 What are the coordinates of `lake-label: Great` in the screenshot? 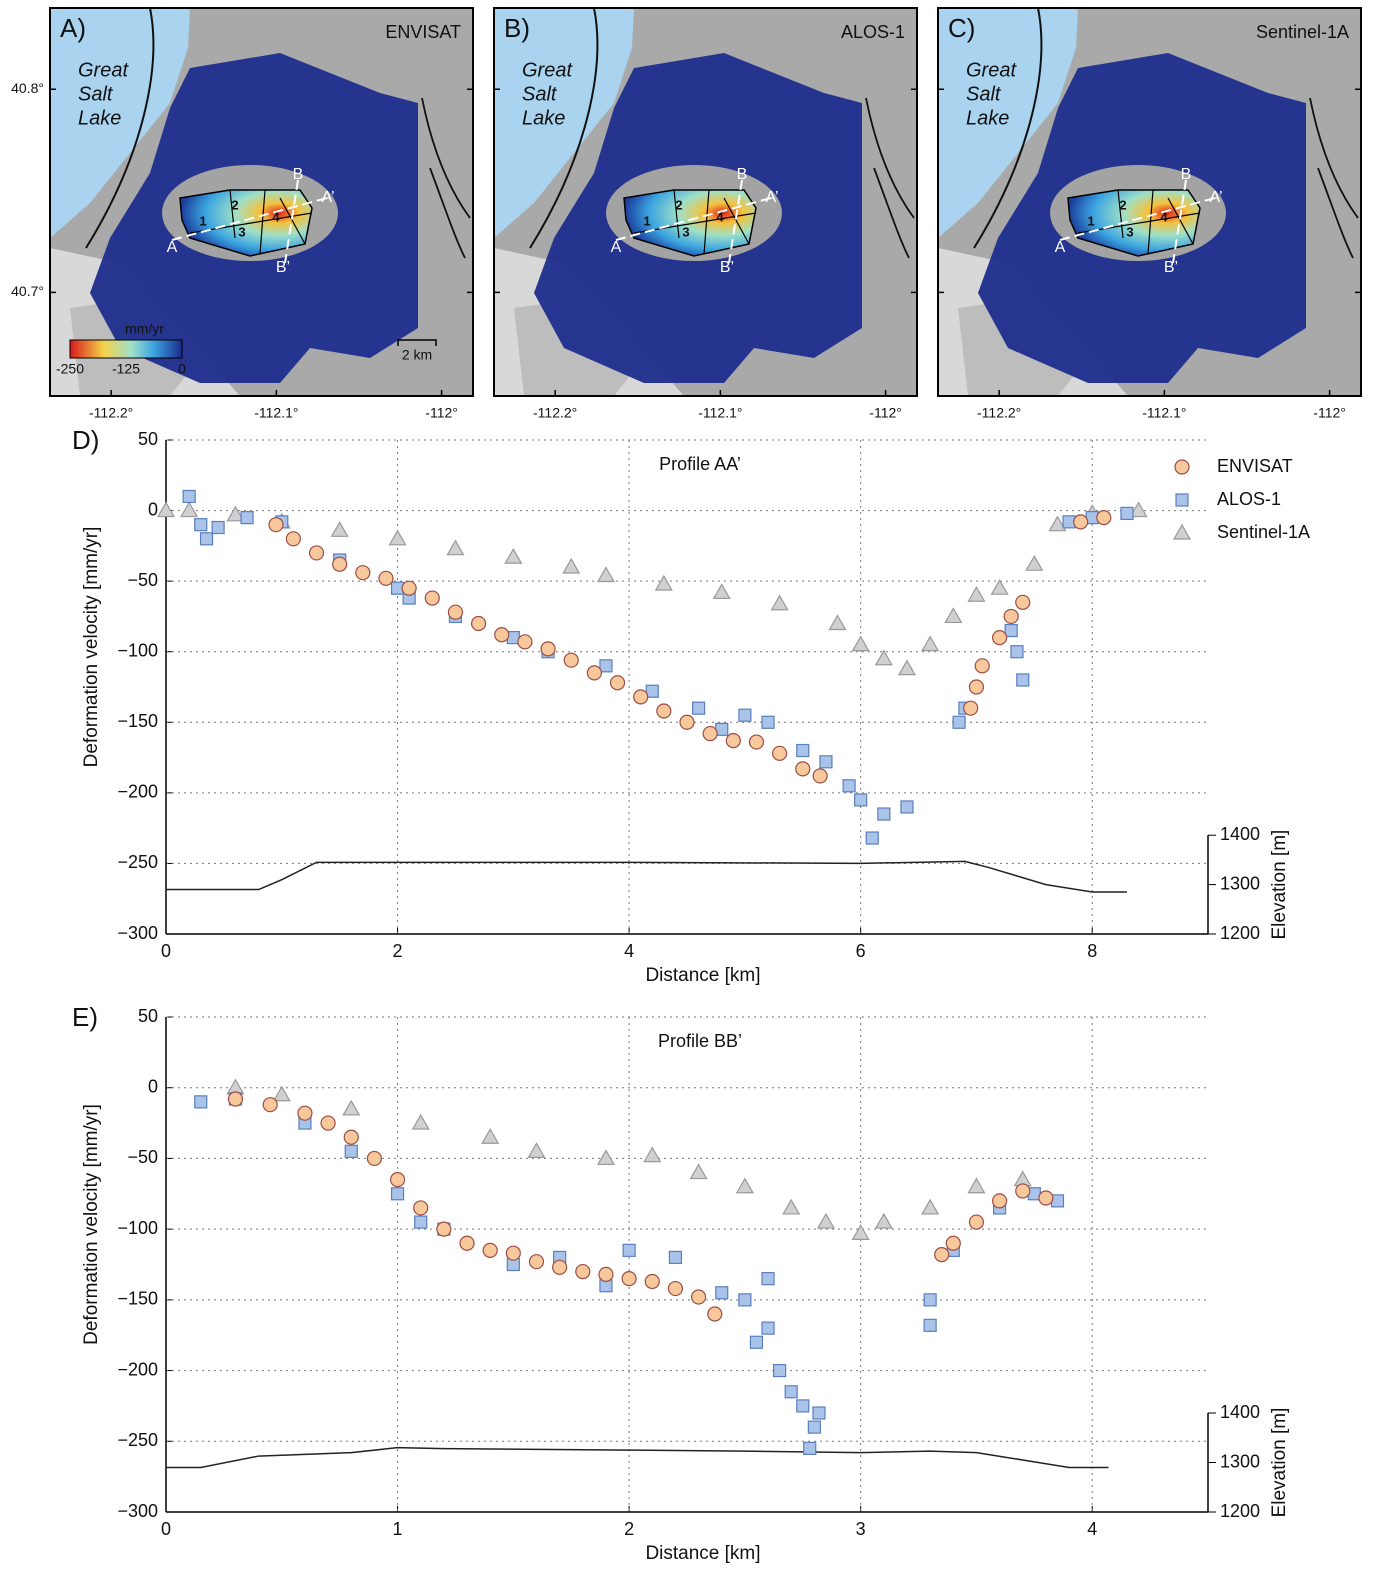 It's located at (547, 70).